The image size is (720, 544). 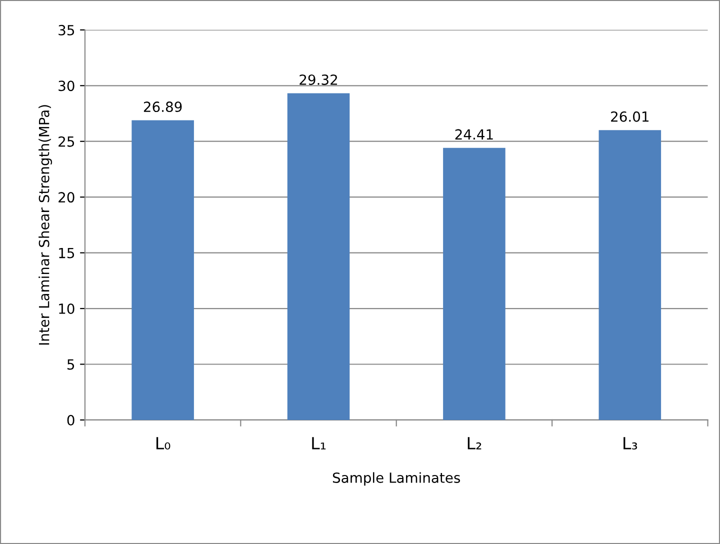 I want to click on y-tick-label: 15, so click(x=66, y=253).